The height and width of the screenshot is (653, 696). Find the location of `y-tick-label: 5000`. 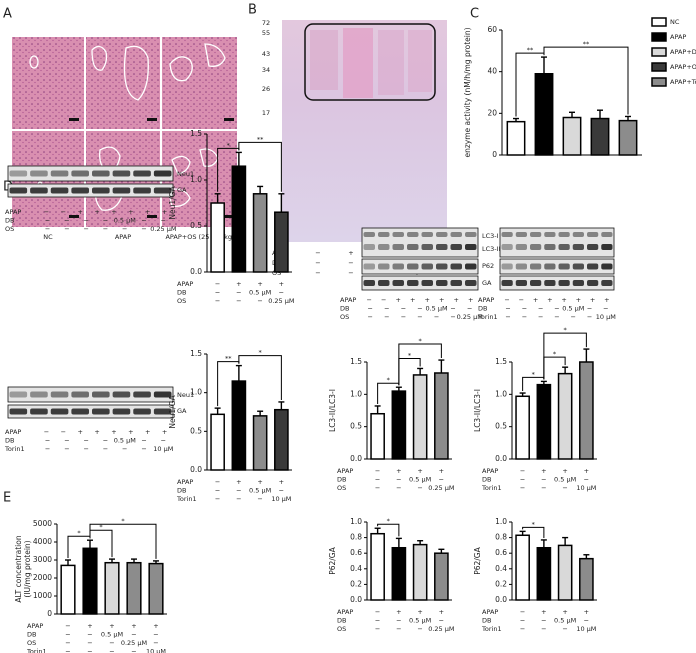

y-tick-label: 5000 is located at coordinates (42, 523).